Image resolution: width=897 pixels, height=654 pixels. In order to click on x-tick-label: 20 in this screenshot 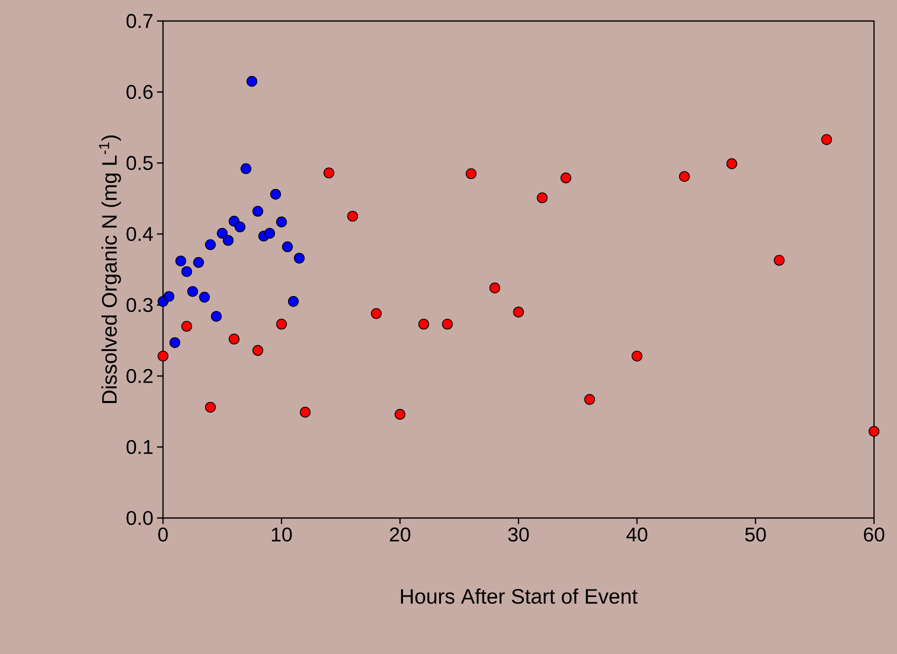, I will do `click(400, 535)`.